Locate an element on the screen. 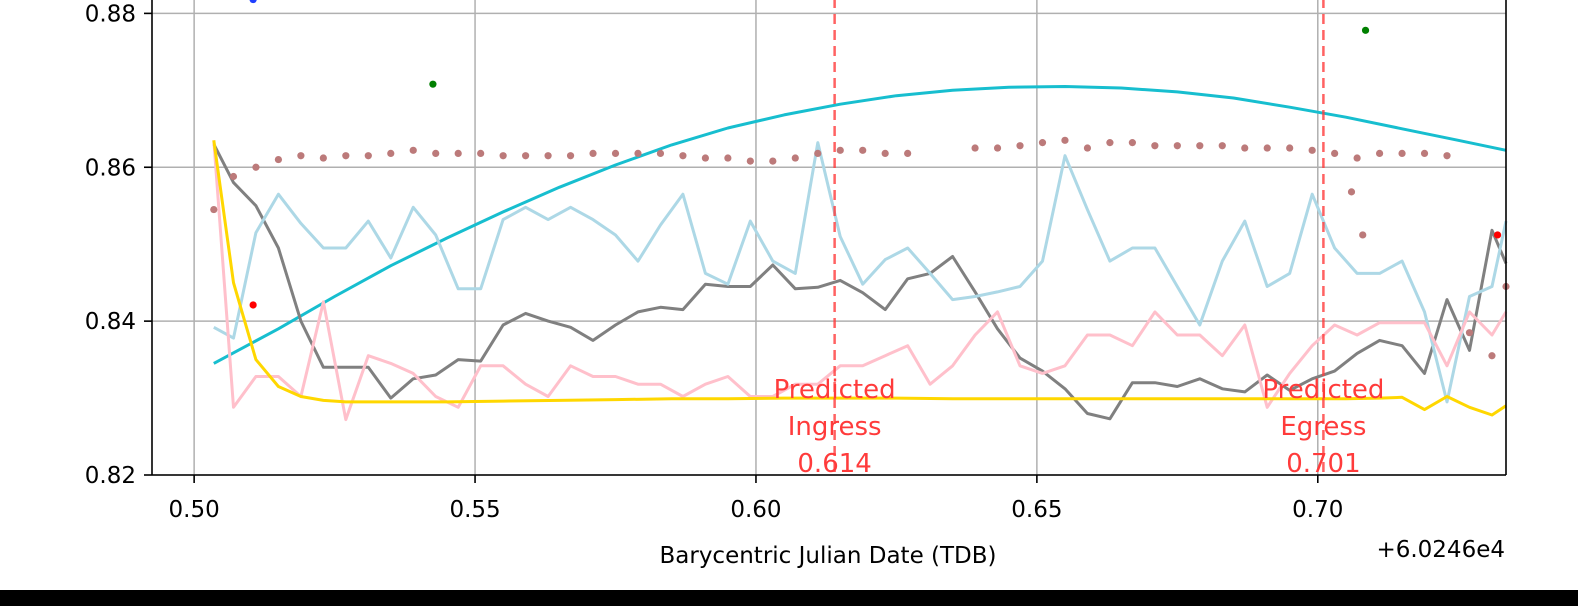 The height and width of the screenshot is (606, 1578). annotation-text-0: Predicted is located at coordinates (835, 390).